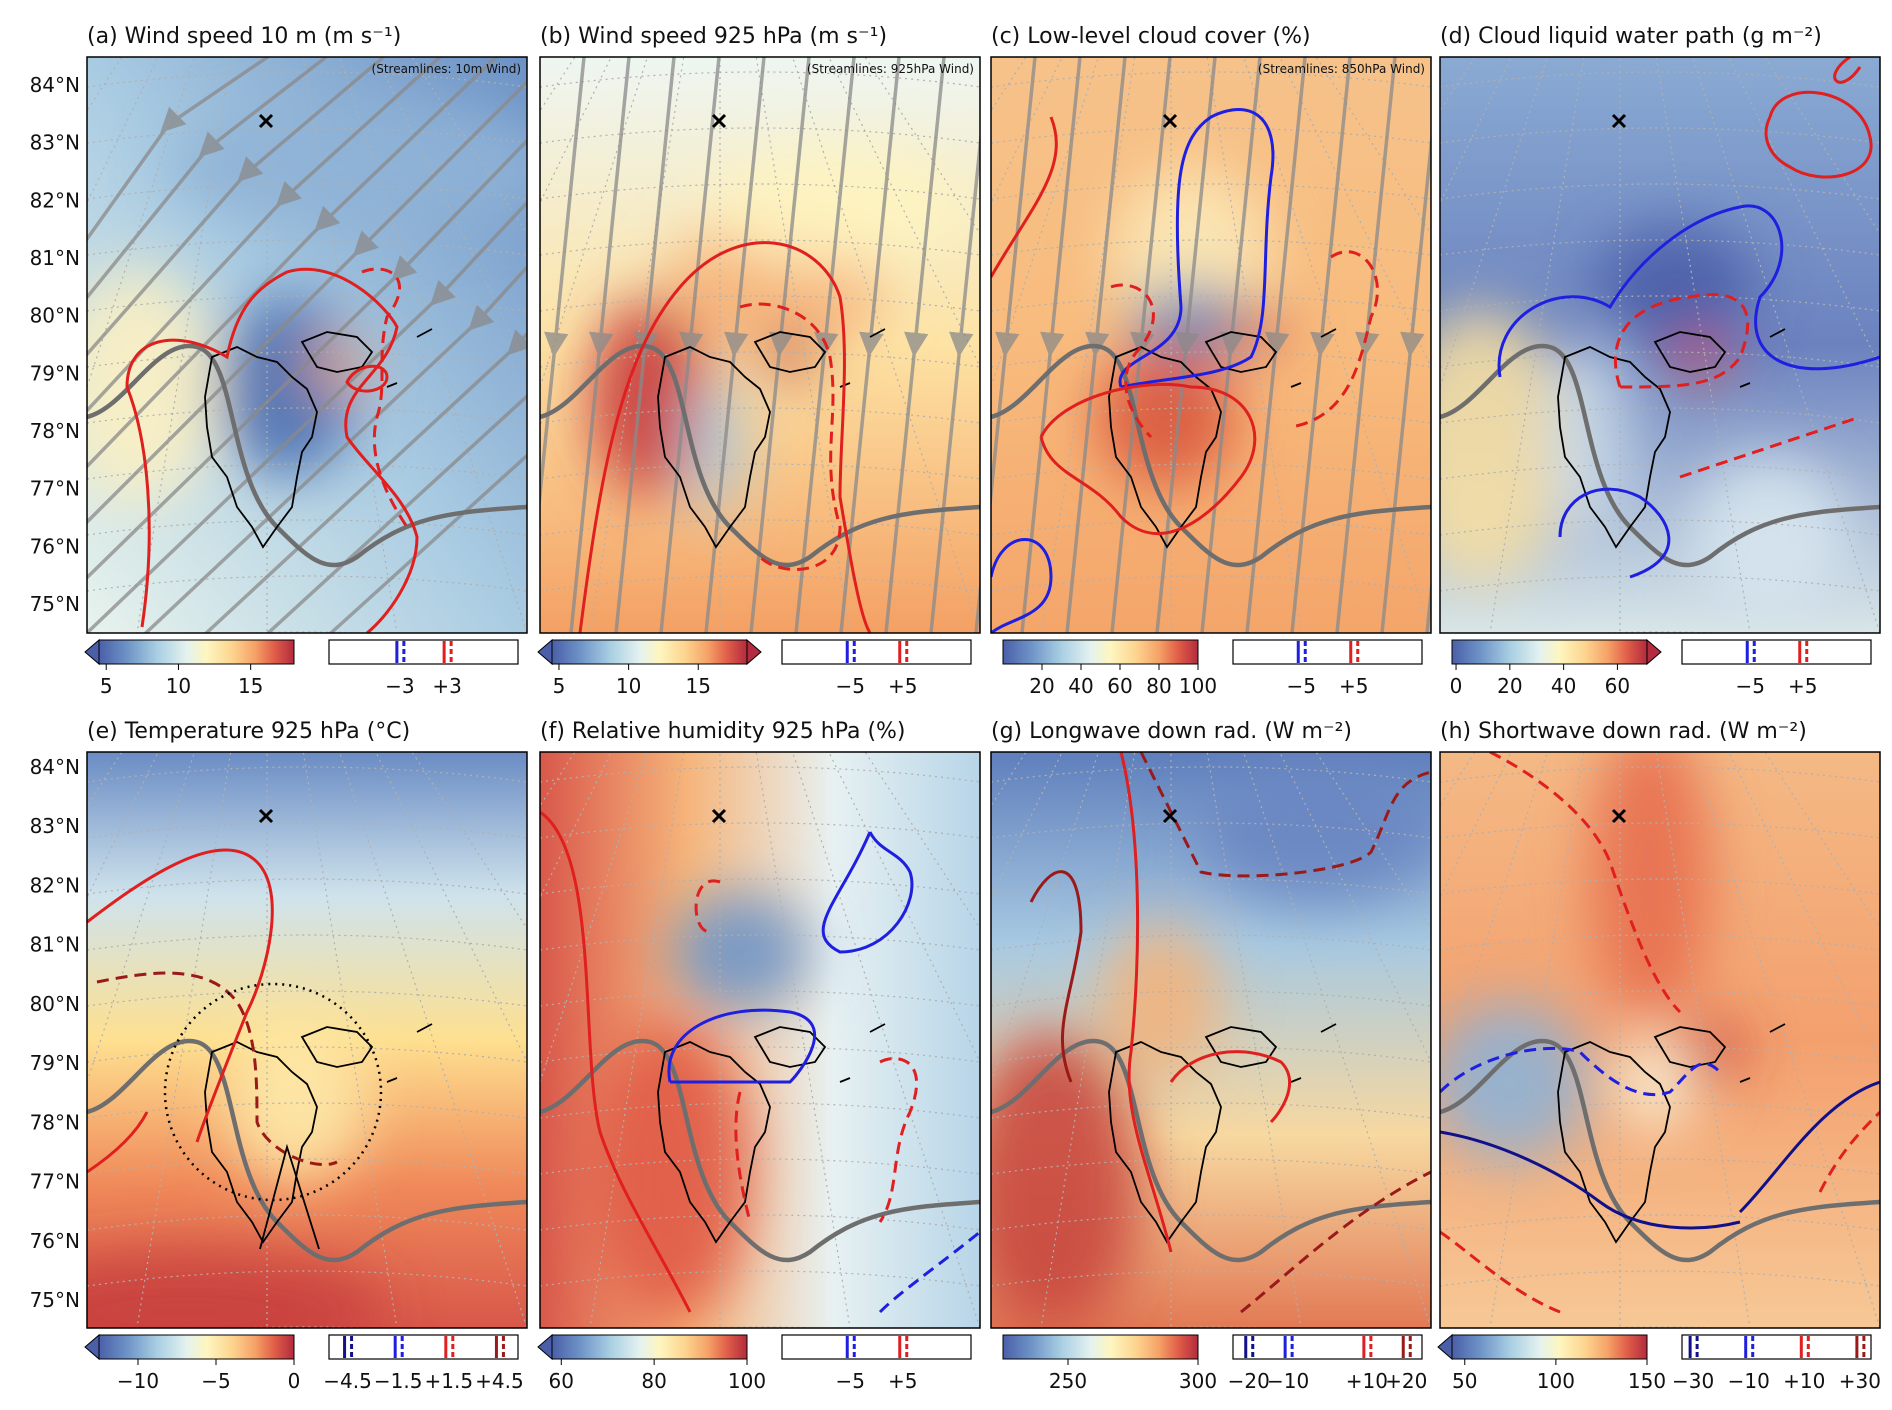 The image size is (1892, 1410). I want to click on colorbar-tick-label: 250, so click(1068, 1381).